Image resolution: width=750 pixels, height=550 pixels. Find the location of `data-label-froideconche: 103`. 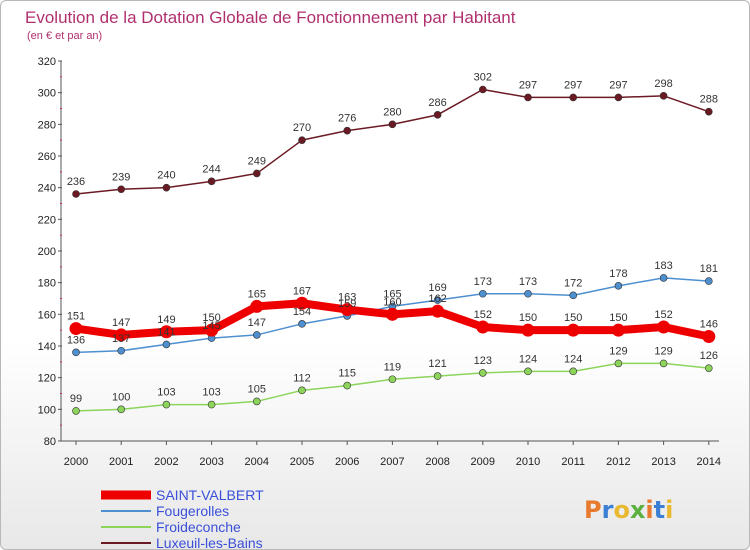

data-label-froideconche: 103 is located at coordinates (211, 393).